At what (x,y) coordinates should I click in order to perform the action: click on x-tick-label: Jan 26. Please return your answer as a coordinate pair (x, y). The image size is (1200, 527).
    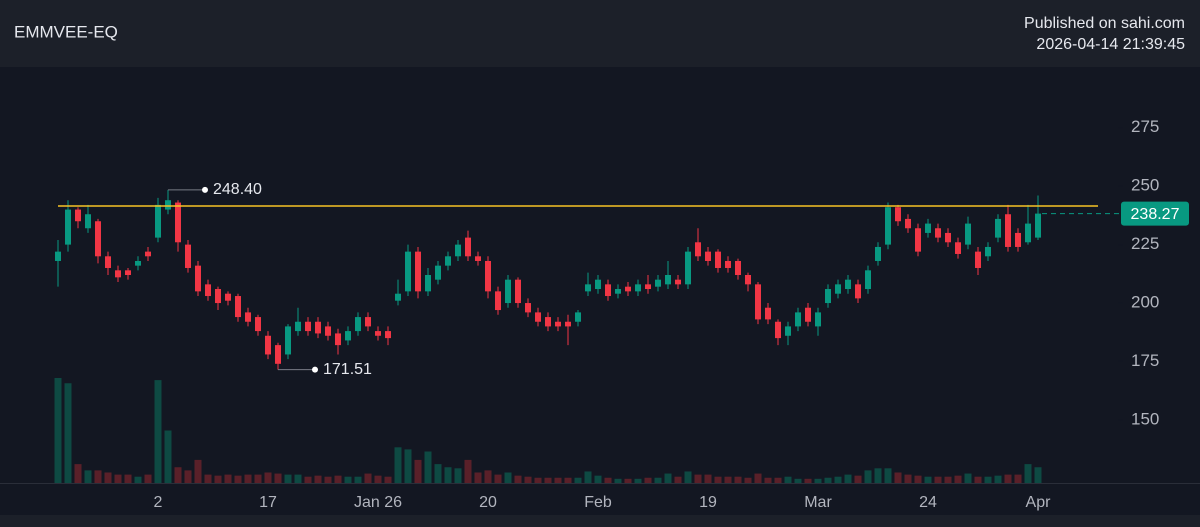
    Looking at the image, I should click on (378, 502).